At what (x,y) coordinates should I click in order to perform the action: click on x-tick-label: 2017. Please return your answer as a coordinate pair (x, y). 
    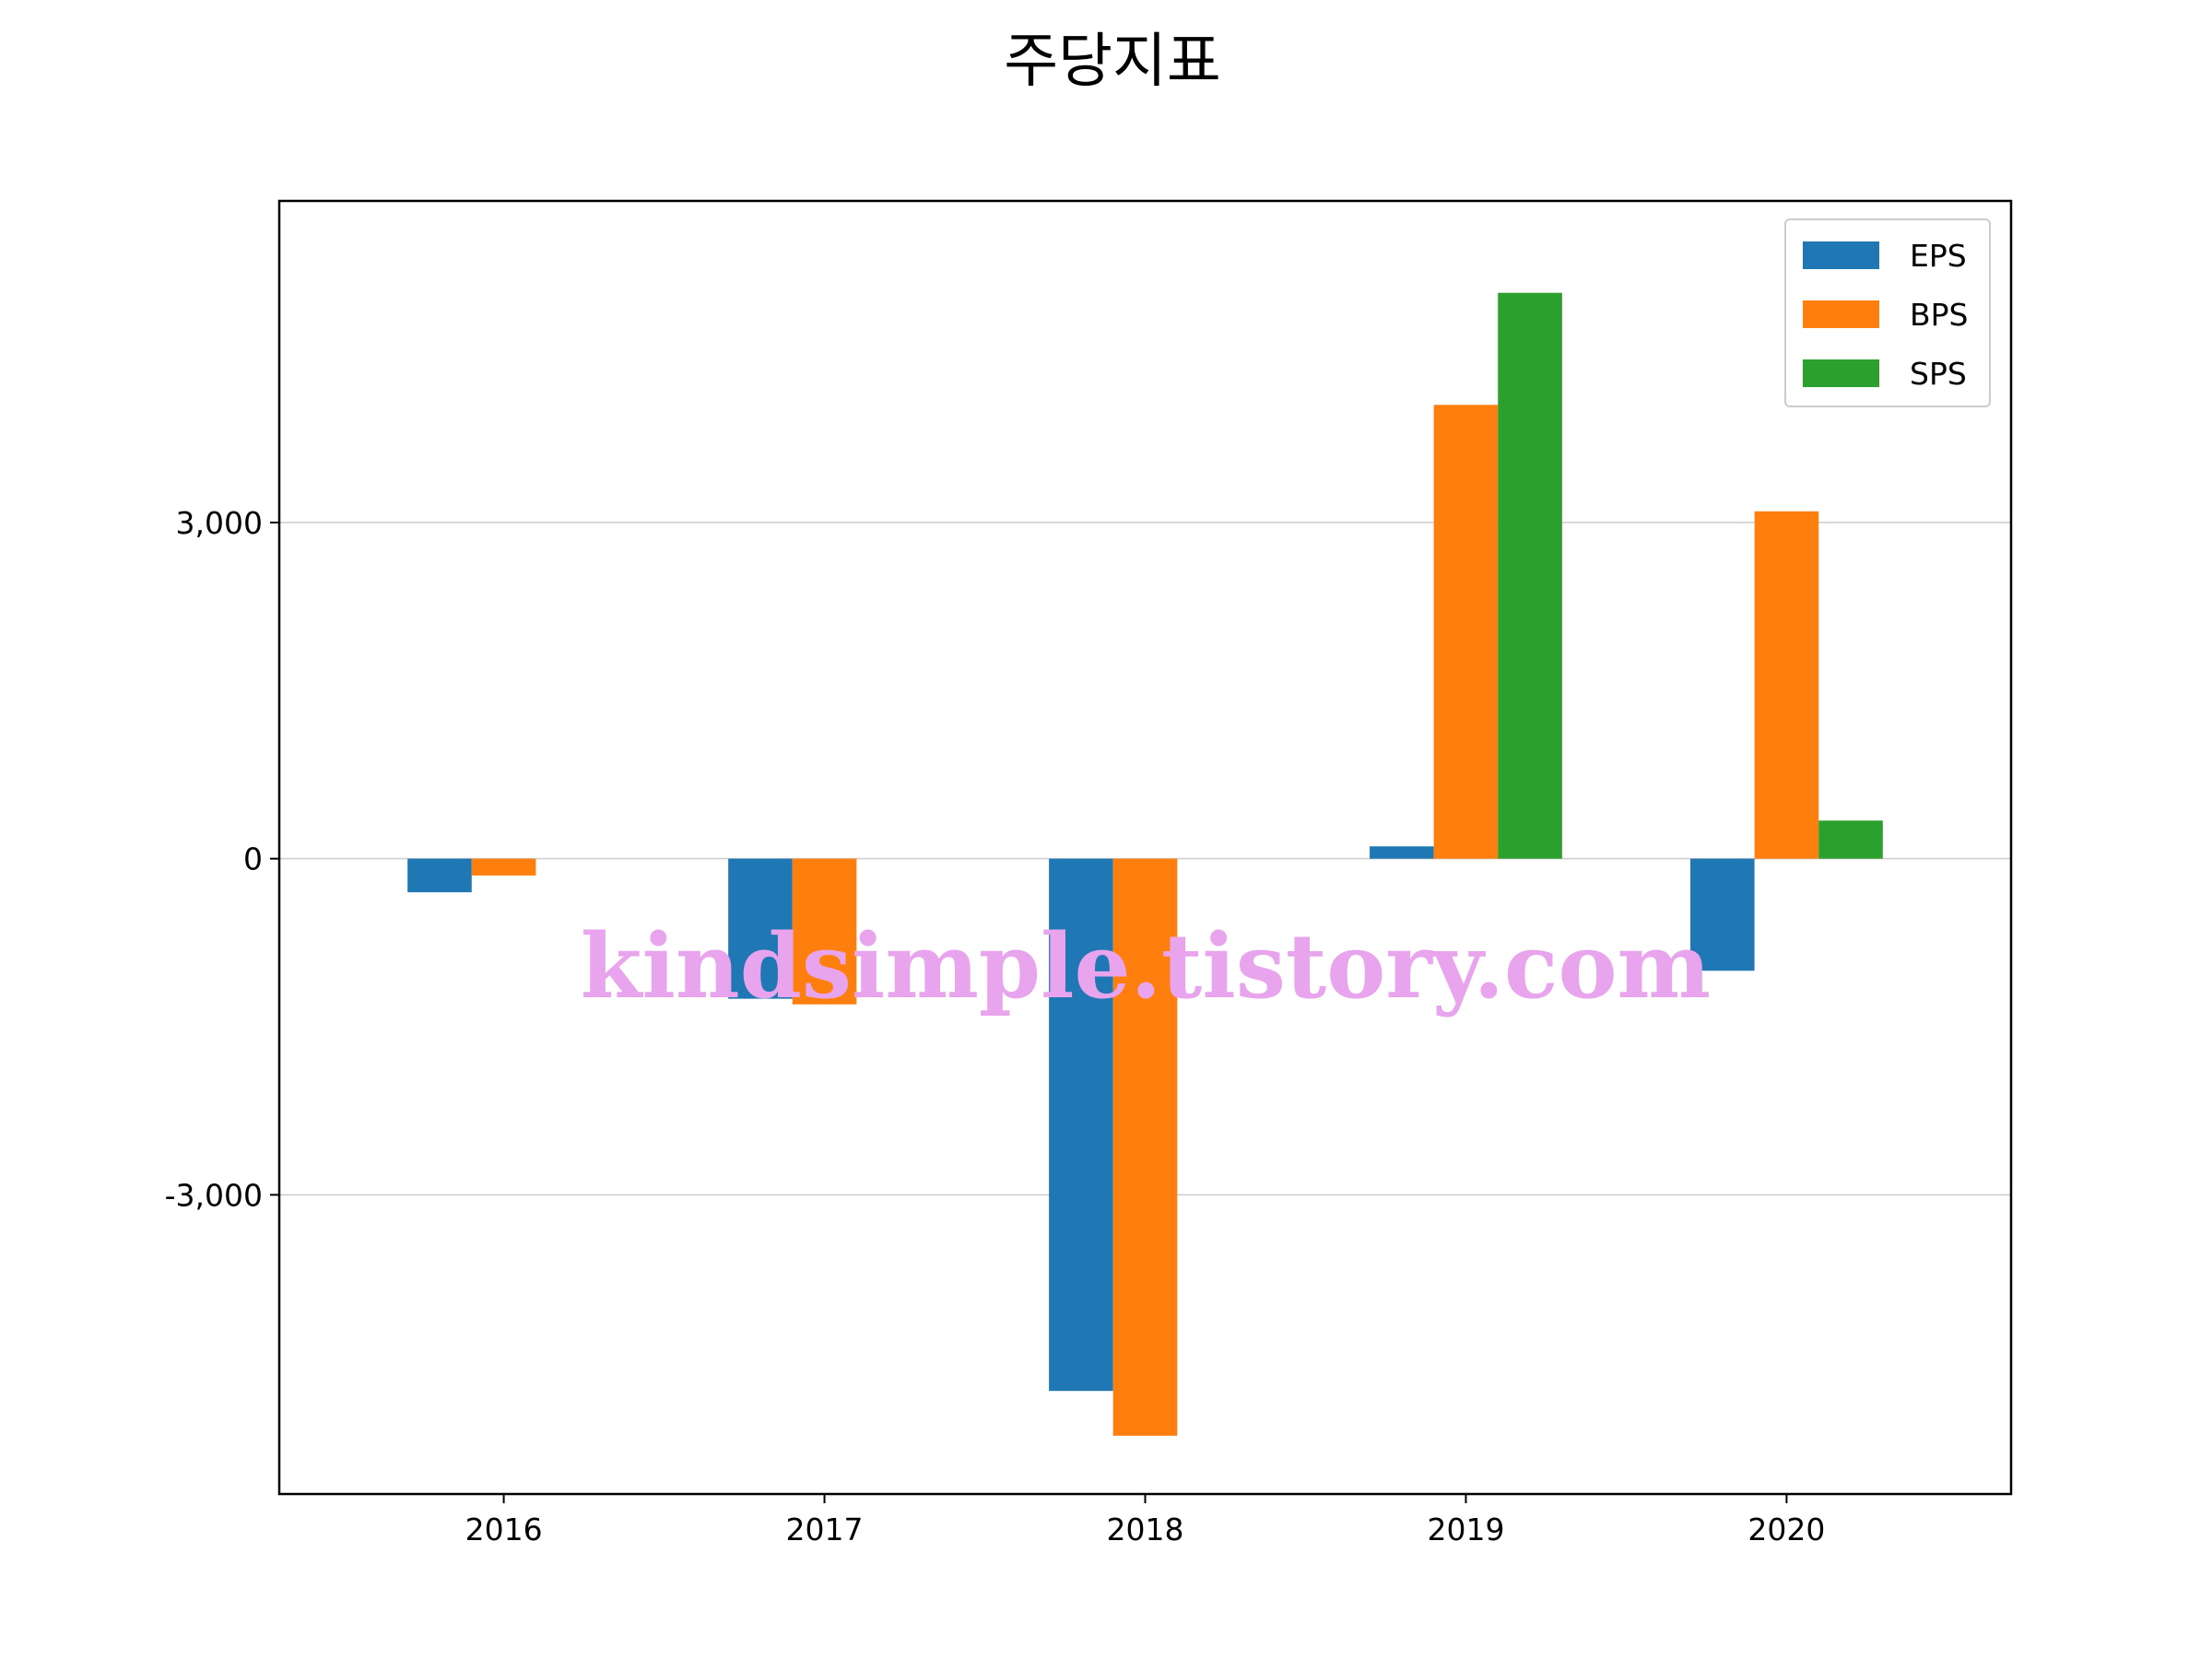
    Looking at the image, I should click on (825, 1529).